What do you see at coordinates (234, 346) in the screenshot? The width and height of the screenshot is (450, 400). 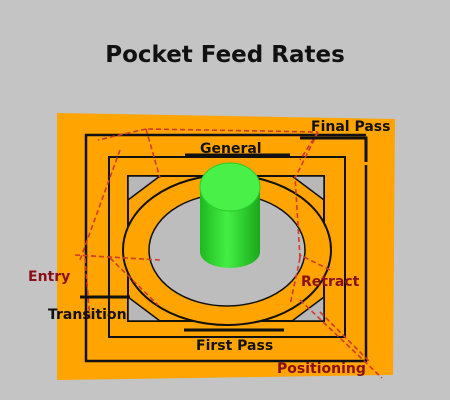 I see `label-first-pass: First Pass` at bounding box center [234, 346].